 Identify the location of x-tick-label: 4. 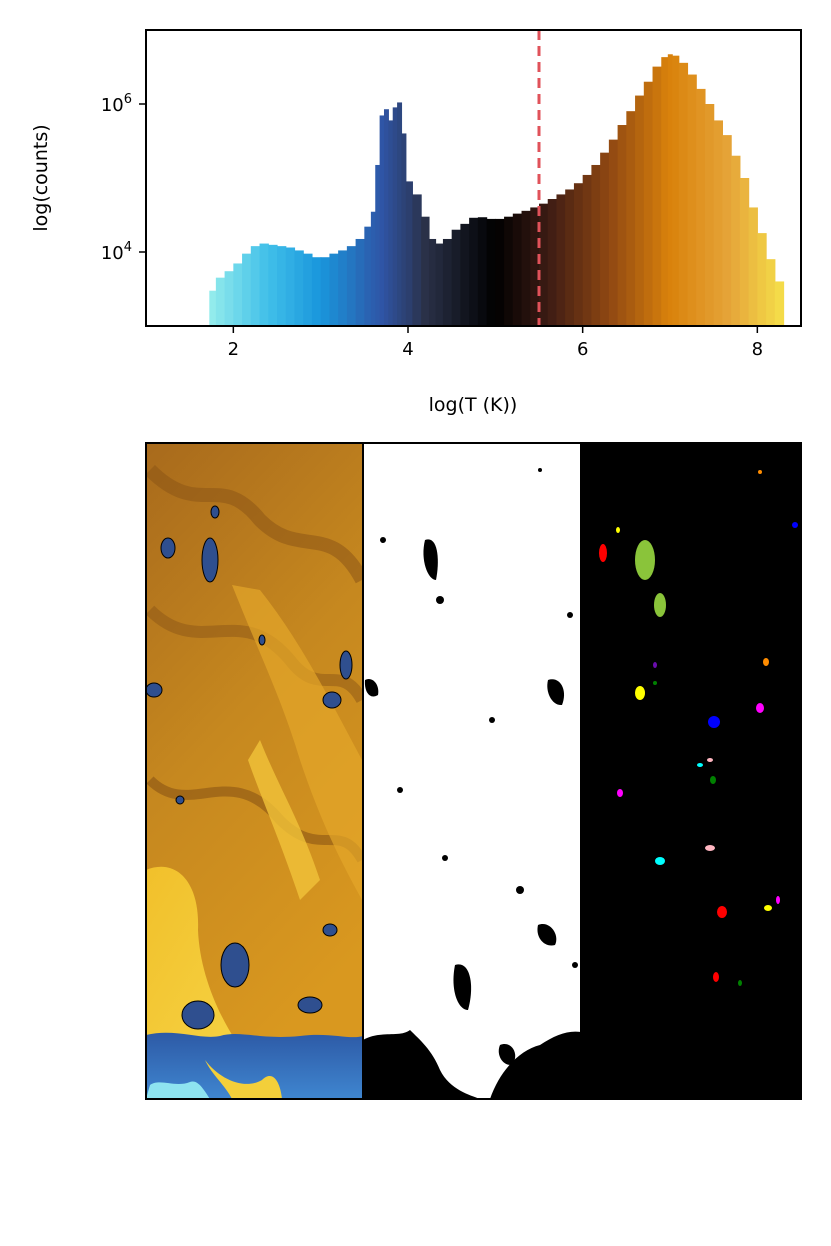
(407, 349).